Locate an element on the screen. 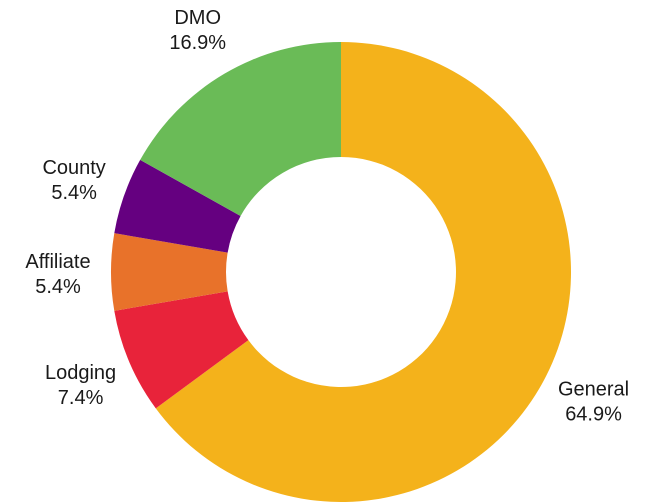  slice-name-general: General is located at coordinates (593, 390).